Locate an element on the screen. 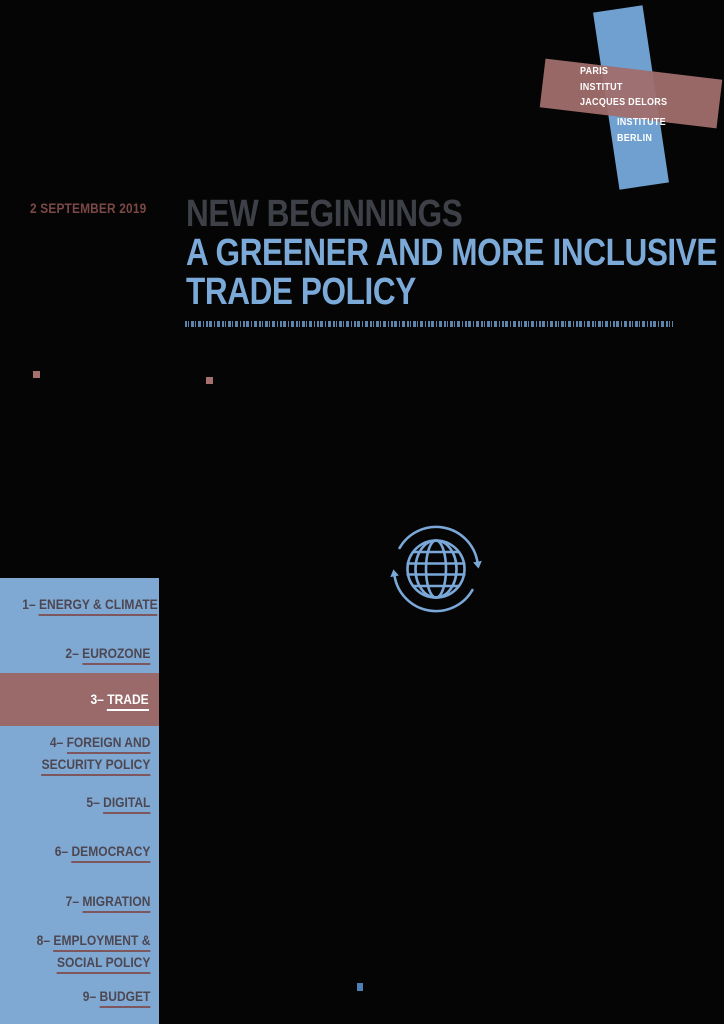 Image resolution: width=724 pixels, height=1024 pixels. title-series: NEW BEGINNINGS is located at coordinates (324, 214).